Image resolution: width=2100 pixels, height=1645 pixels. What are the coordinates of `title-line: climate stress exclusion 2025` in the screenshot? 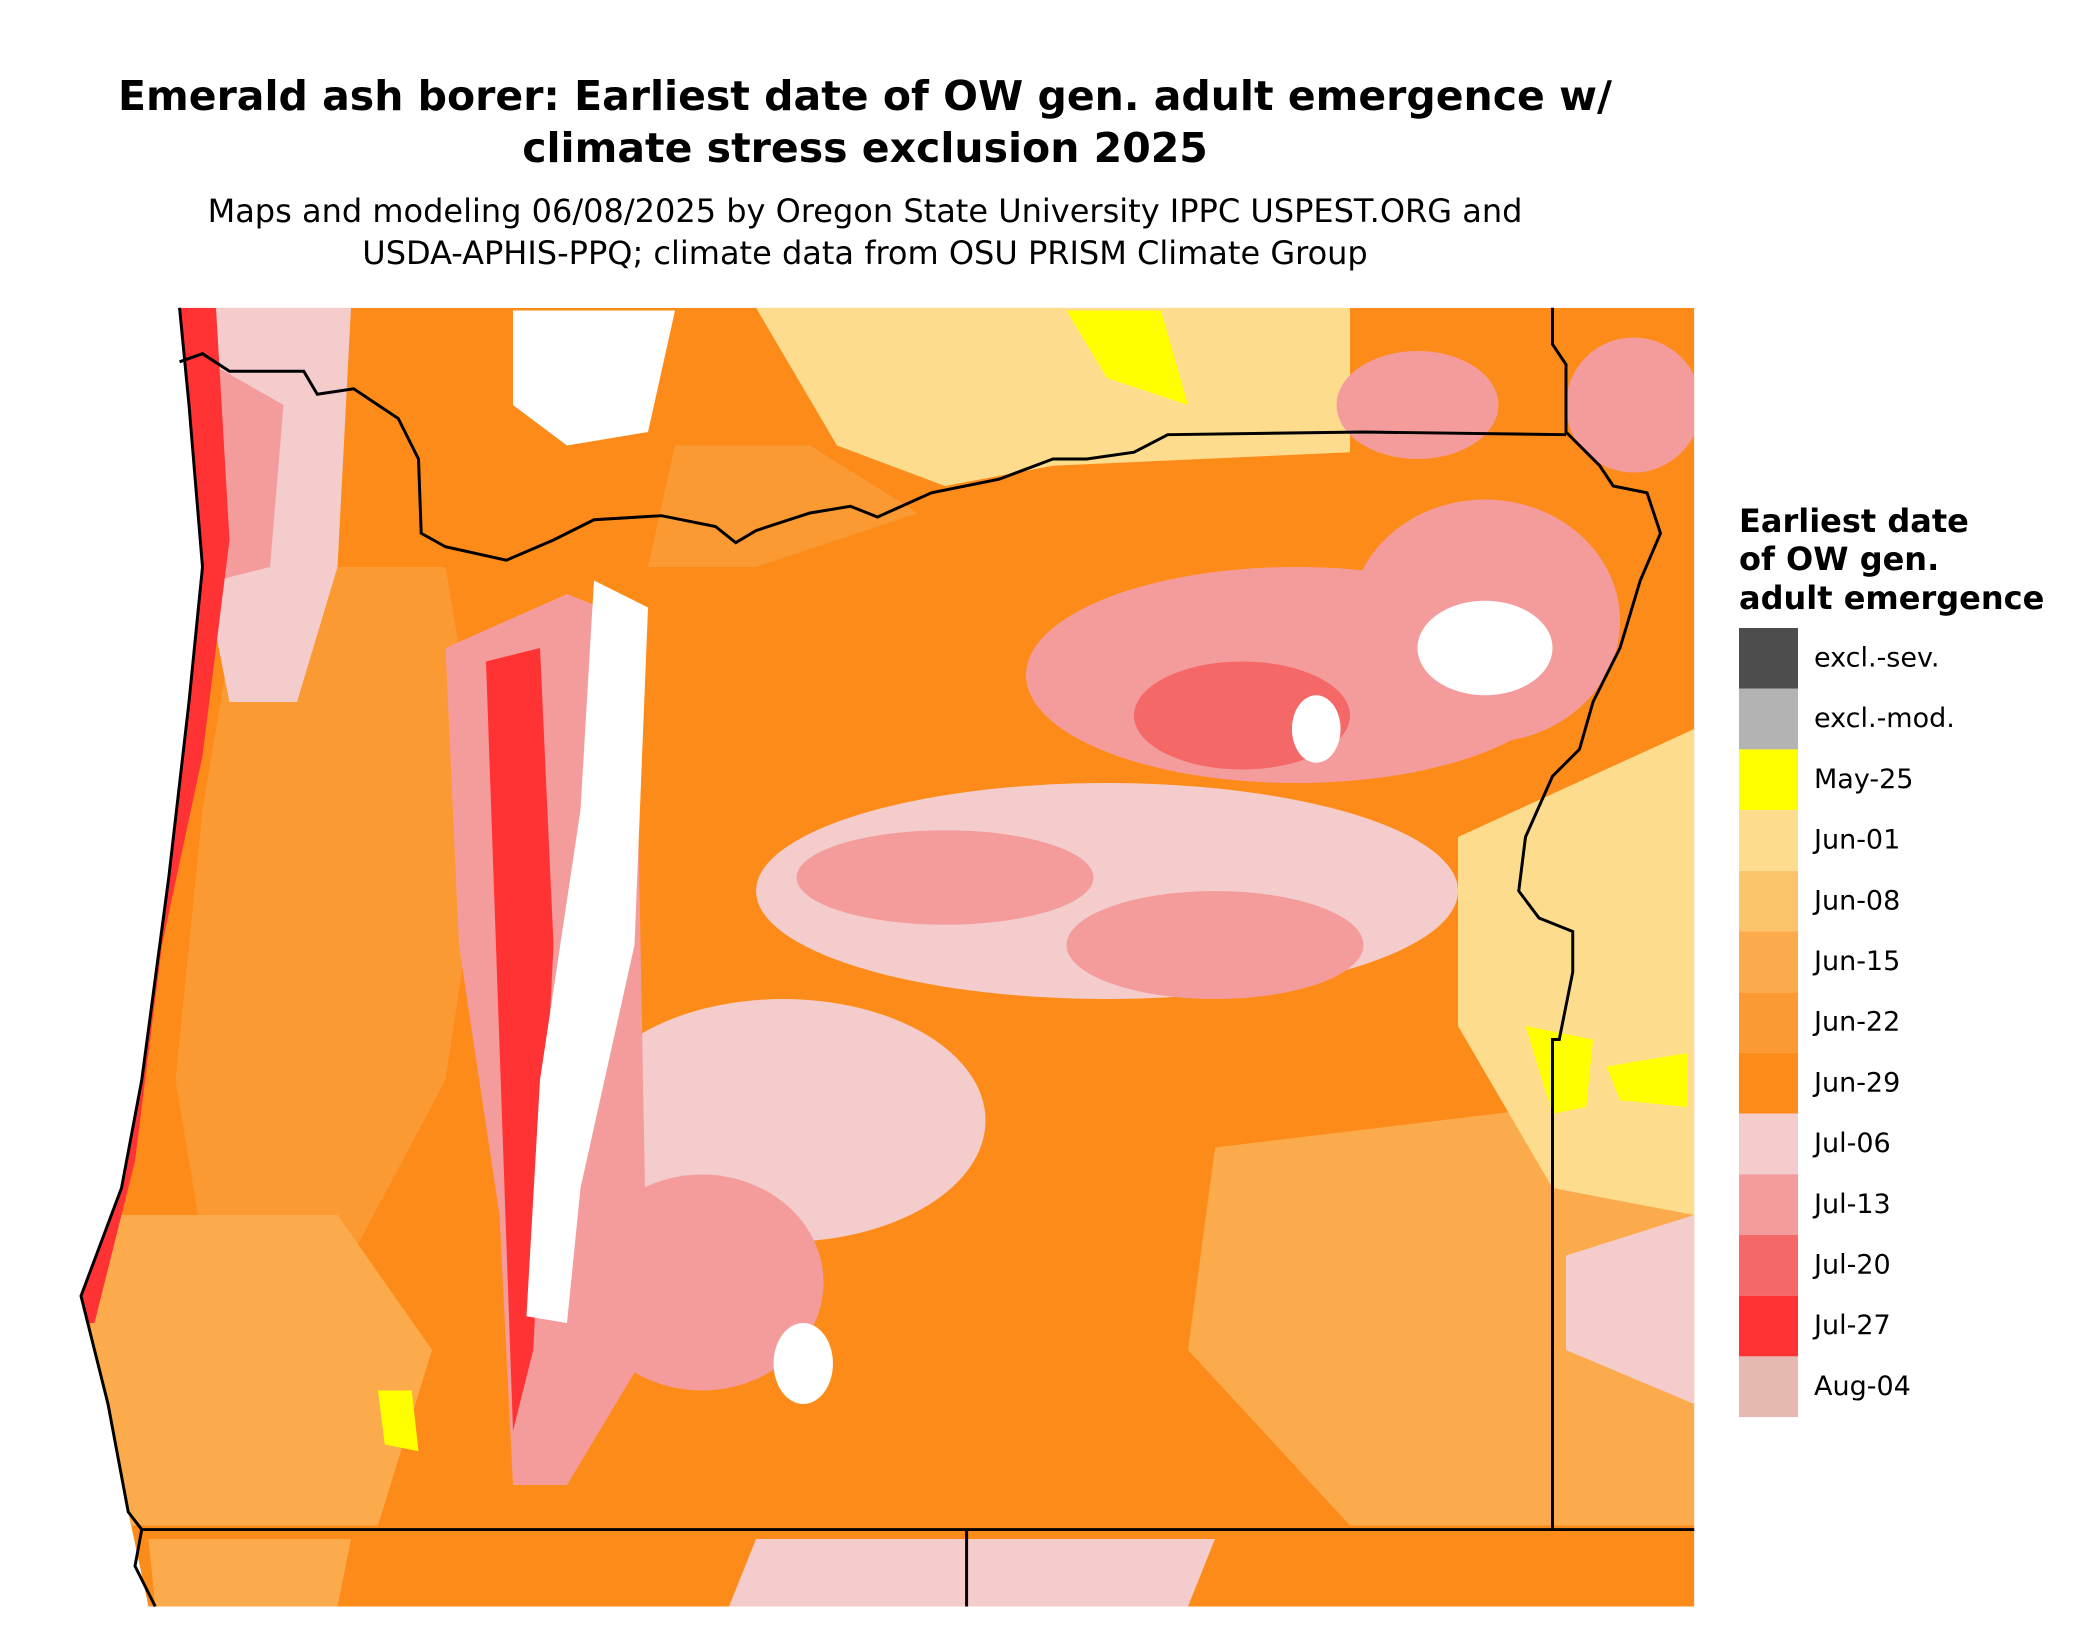 It's located at (865, 148).